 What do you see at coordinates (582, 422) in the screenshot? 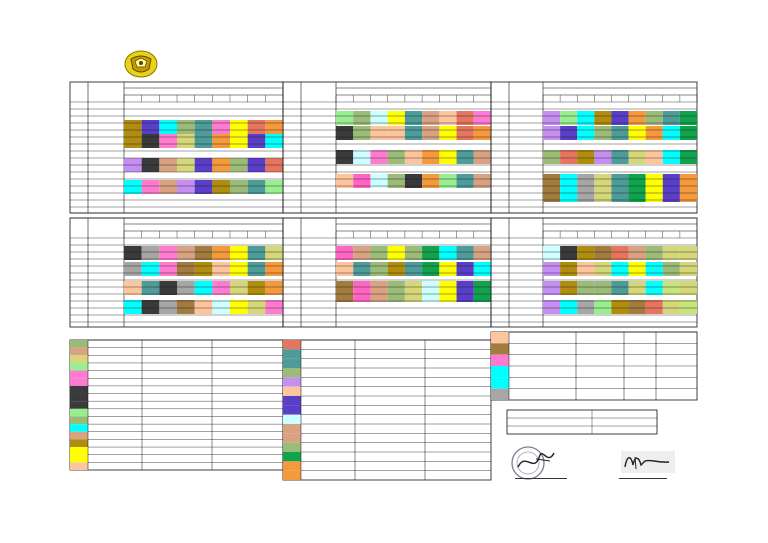
I see `approval-table` at bounding box center [582, 422].